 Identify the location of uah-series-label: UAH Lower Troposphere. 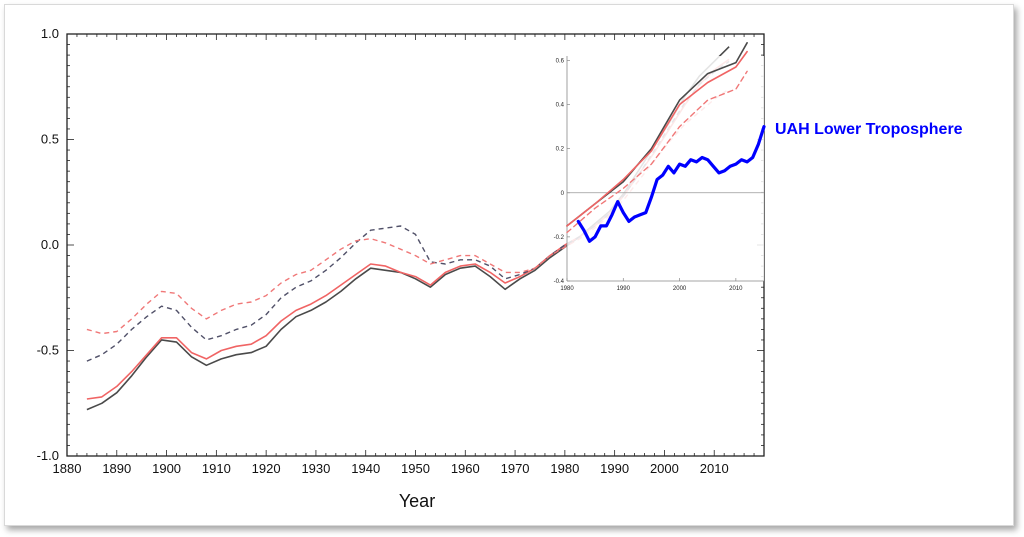
(869, 129).